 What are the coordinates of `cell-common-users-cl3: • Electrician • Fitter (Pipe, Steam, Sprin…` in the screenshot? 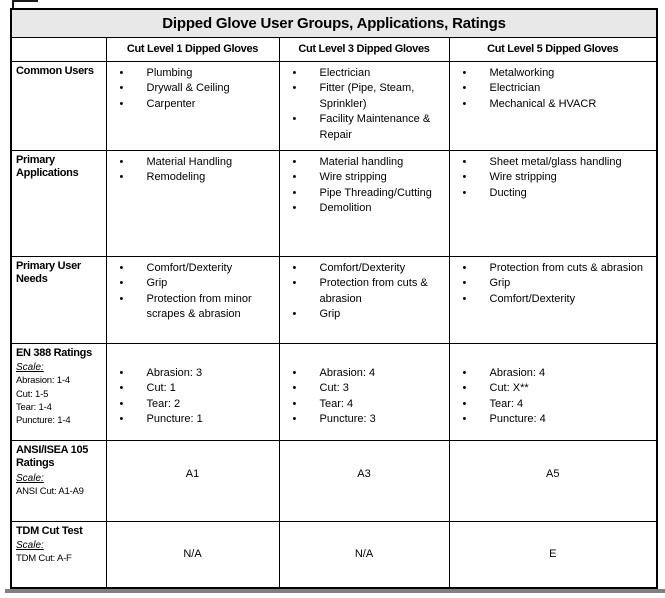 It's located at (364, 105).